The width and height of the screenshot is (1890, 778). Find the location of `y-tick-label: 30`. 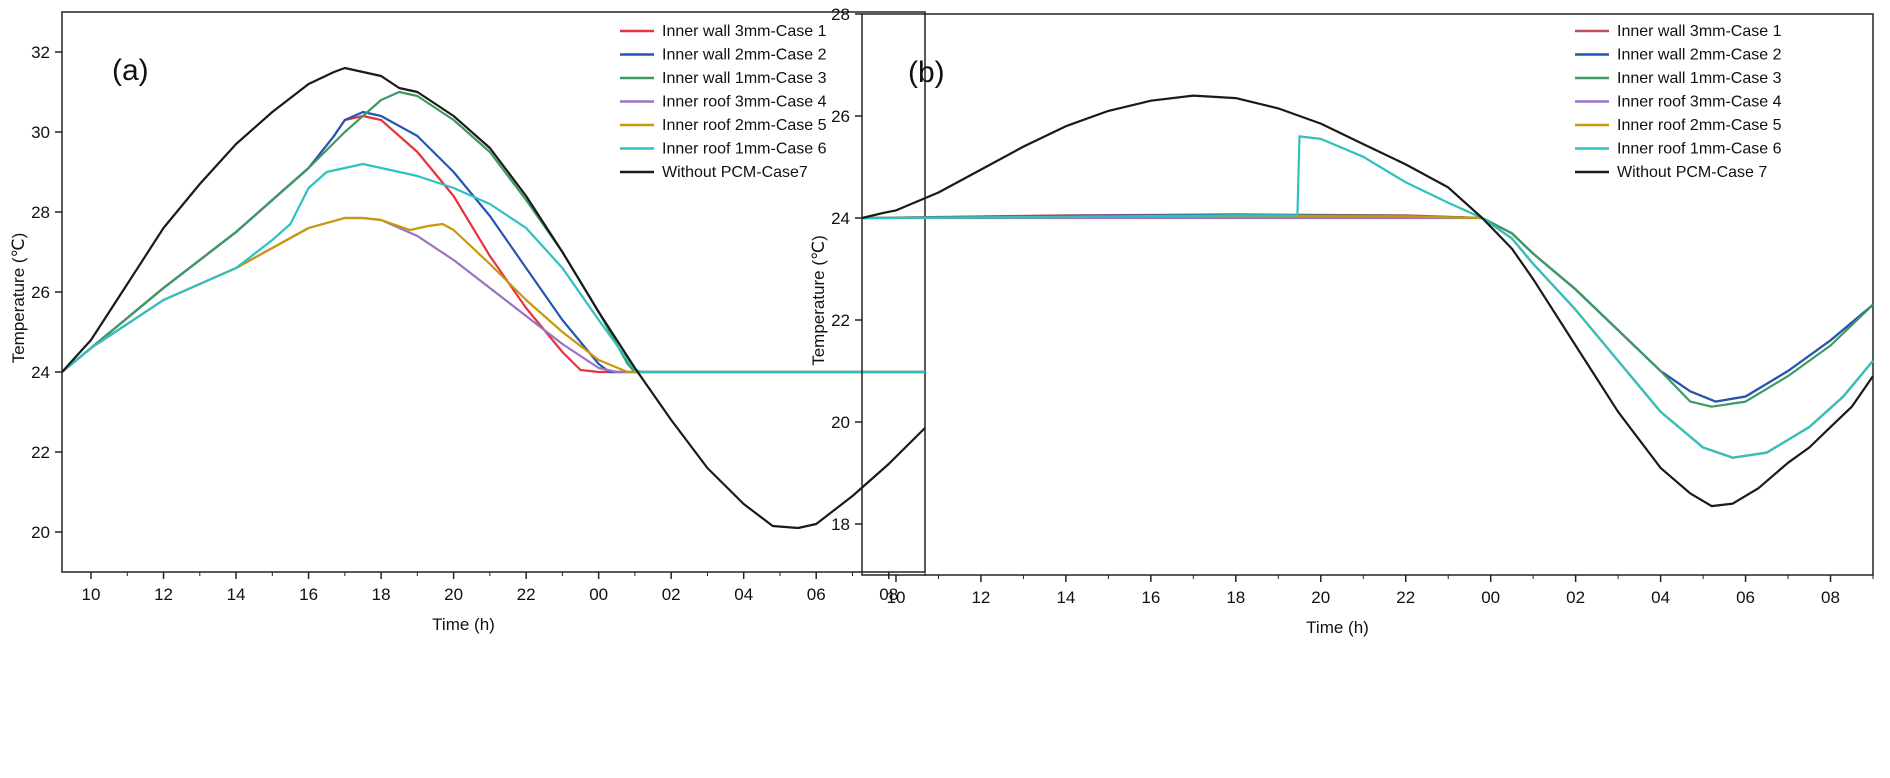

y-tick-label: 30 is located at coordinates (40, 132).